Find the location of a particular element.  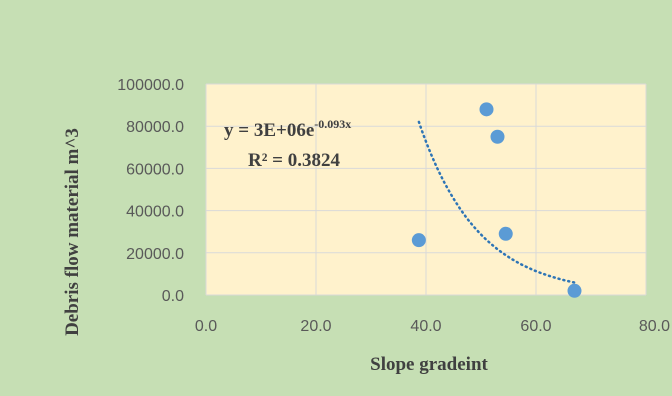

exponential-trendline is located at coordinates (496, 202).